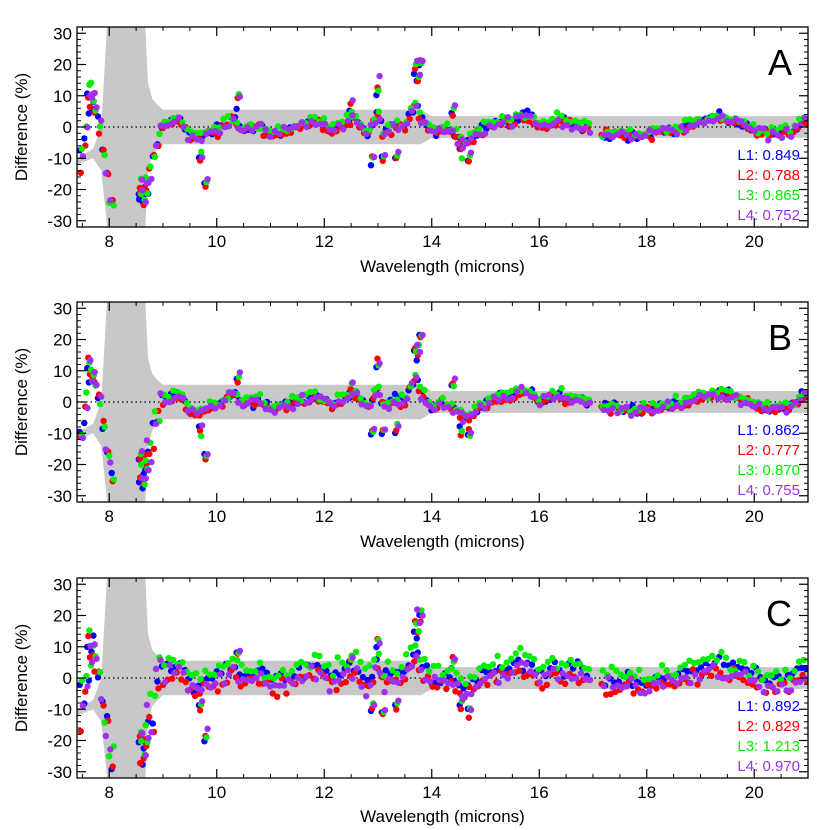 The image size is (830, 830). Describe the element at coordinates (781, 430) in the screenshot. I see `legend-value: 0.862` at that location.